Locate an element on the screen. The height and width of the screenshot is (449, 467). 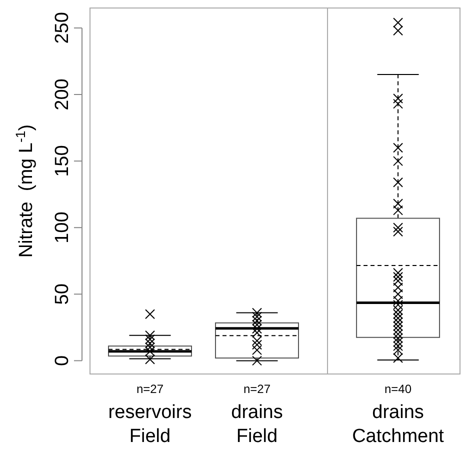
y-tick-label: 150 is located at coordinates (62, 161).